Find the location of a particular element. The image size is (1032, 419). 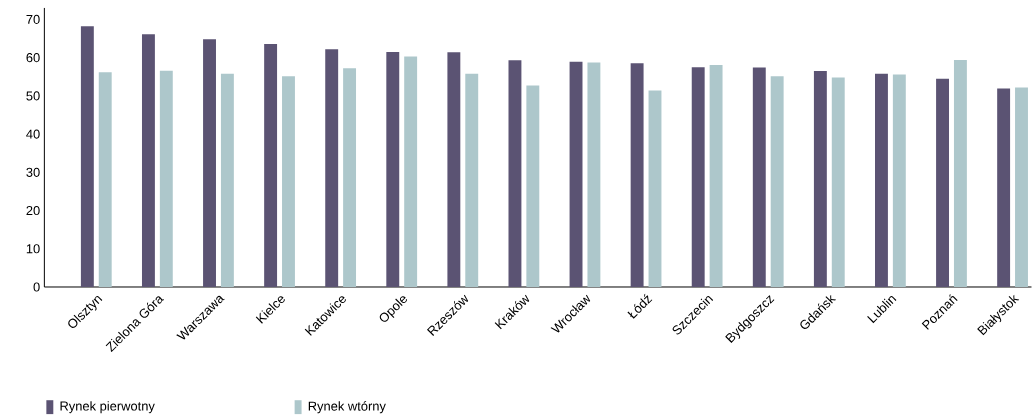

legend-label: Rynek wtórny is located at coordinates (347, 407).